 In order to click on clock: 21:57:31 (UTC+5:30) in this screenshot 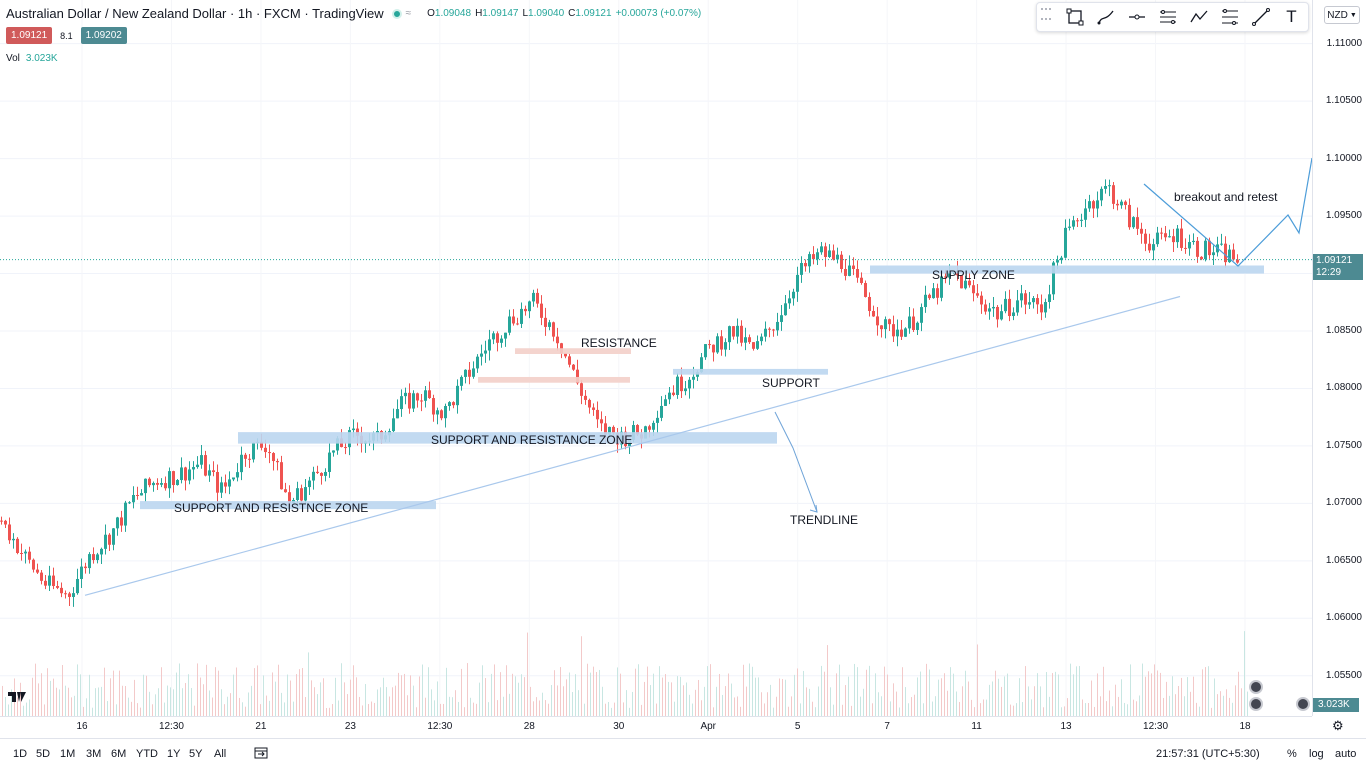, I will do `click(1208, 754)`.